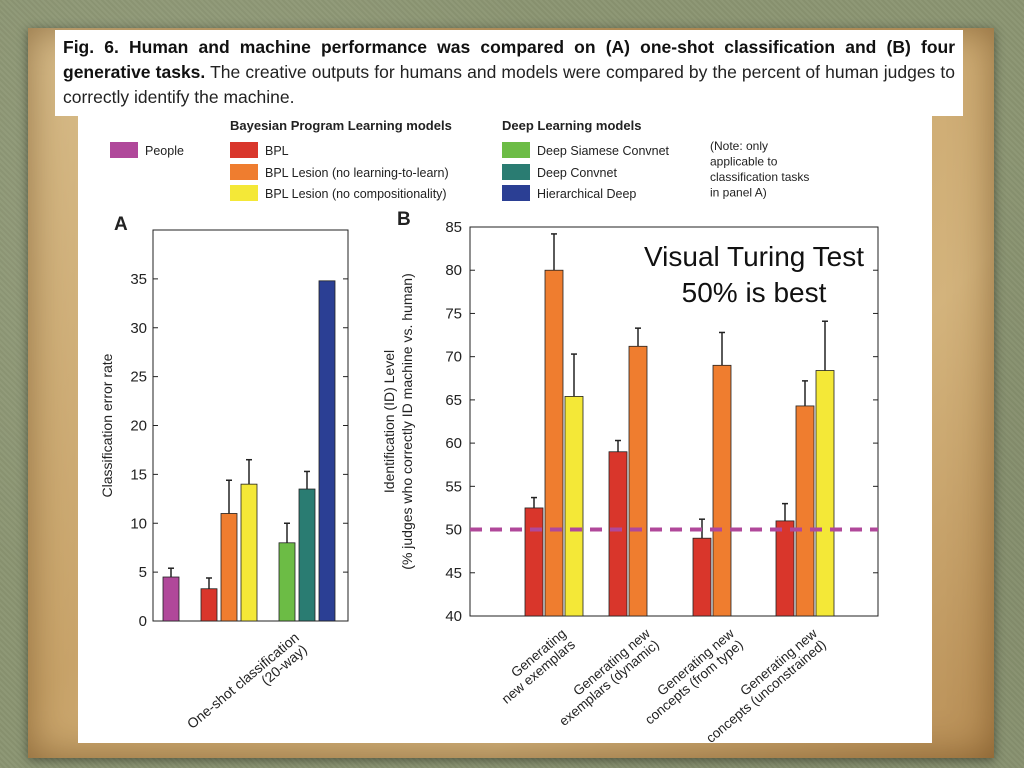 The height and width of the screenshot is (768, 1024). What do you see at coordinates (389, 421) in the screenshot?
I see `panel-b-ylabel-line1: Identification (ID) Level` at bounding box center [389, 421].